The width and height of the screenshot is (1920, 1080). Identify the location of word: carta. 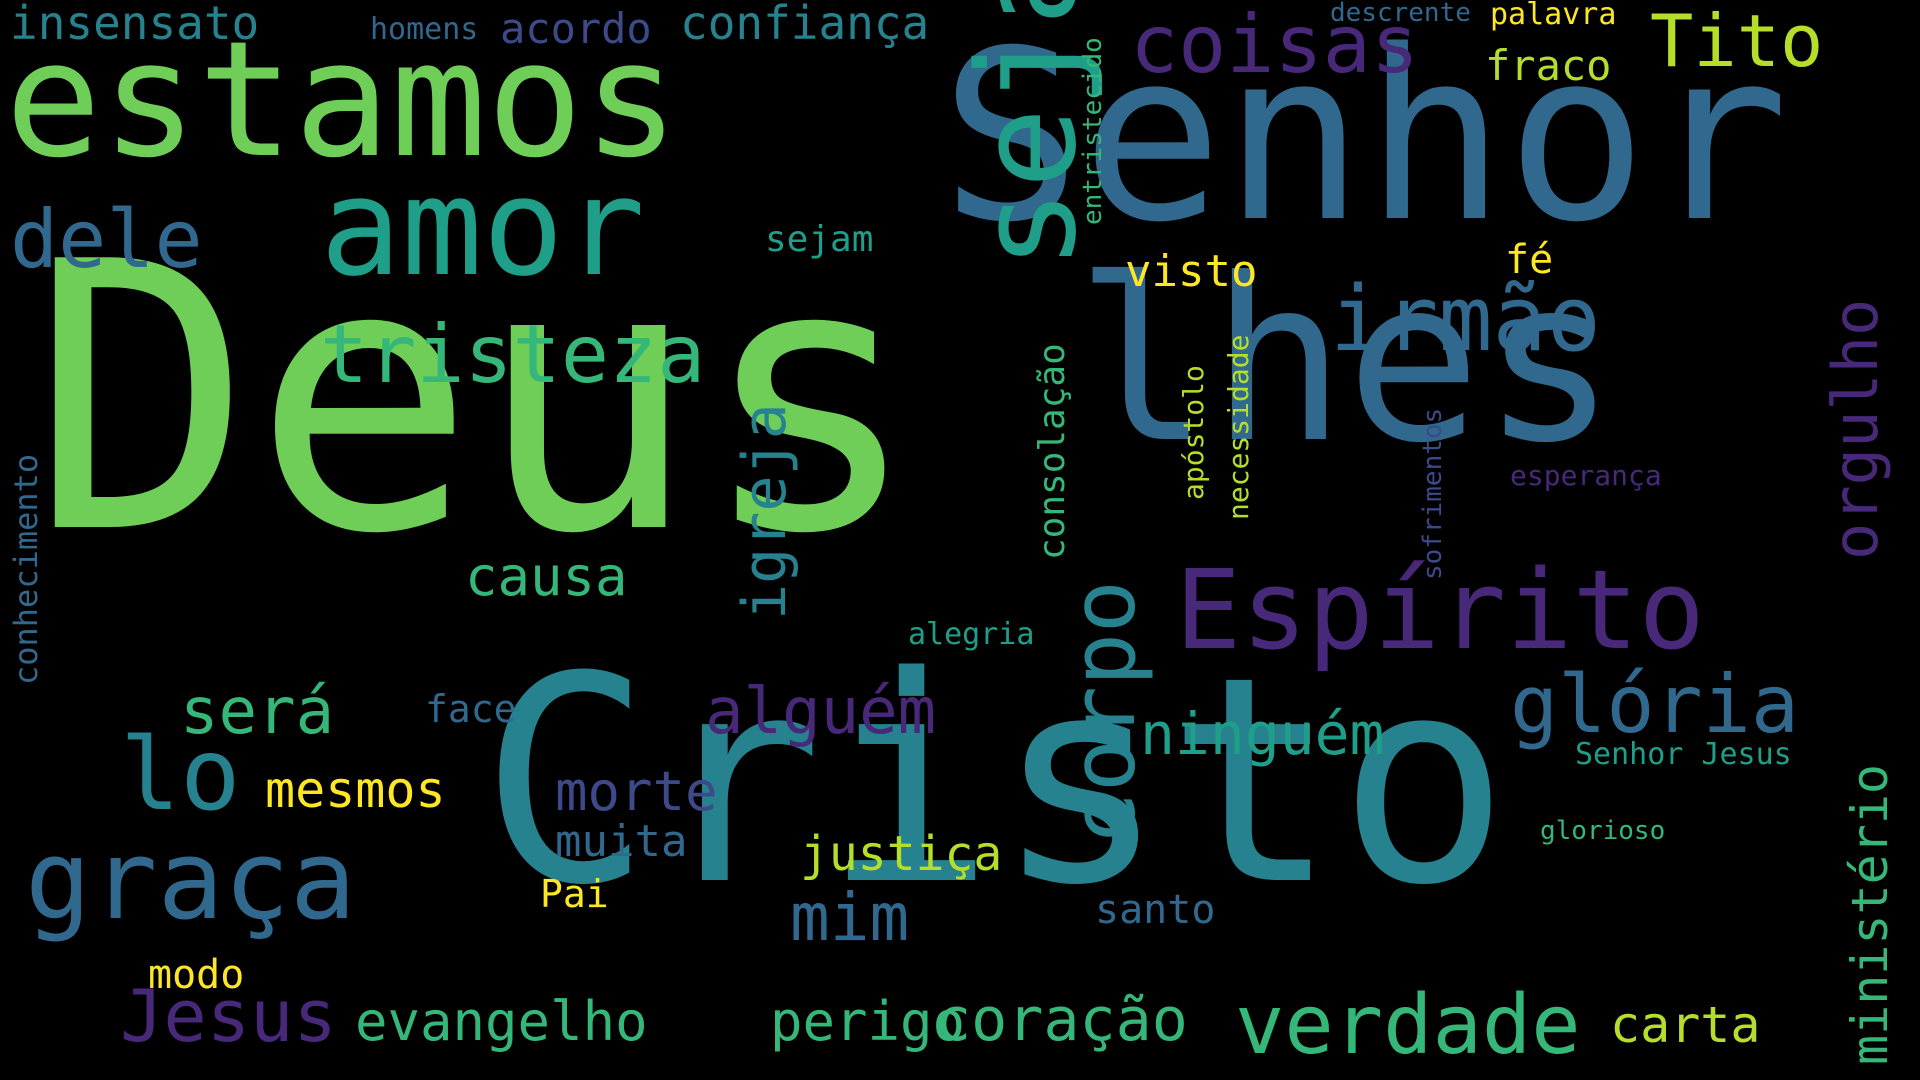
(1685, 1025).